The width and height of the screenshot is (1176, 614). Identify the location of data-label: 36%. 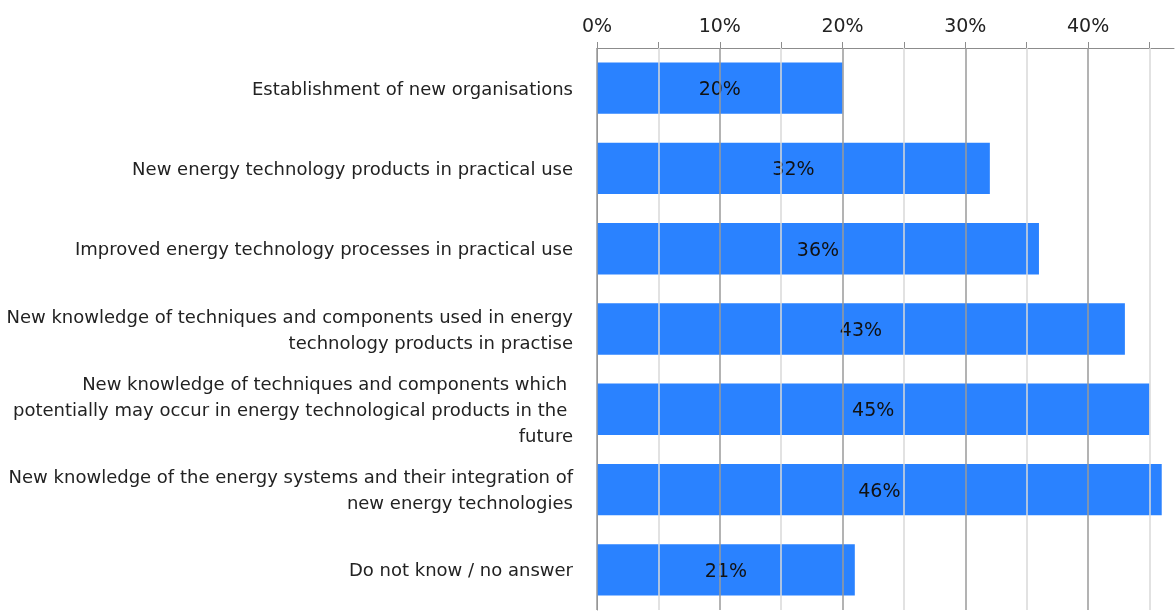
(818, 248).